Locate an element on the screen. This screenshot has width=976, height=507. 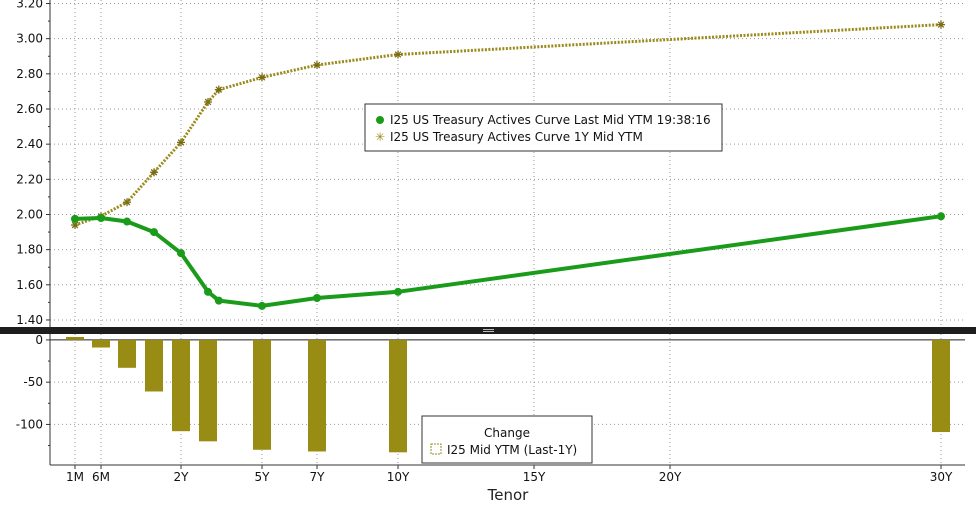
x-axis: 1M 6M 2Y 5Y 7Y 10Y 15Y 20Y 30Y is located at coordinates (507, 474).